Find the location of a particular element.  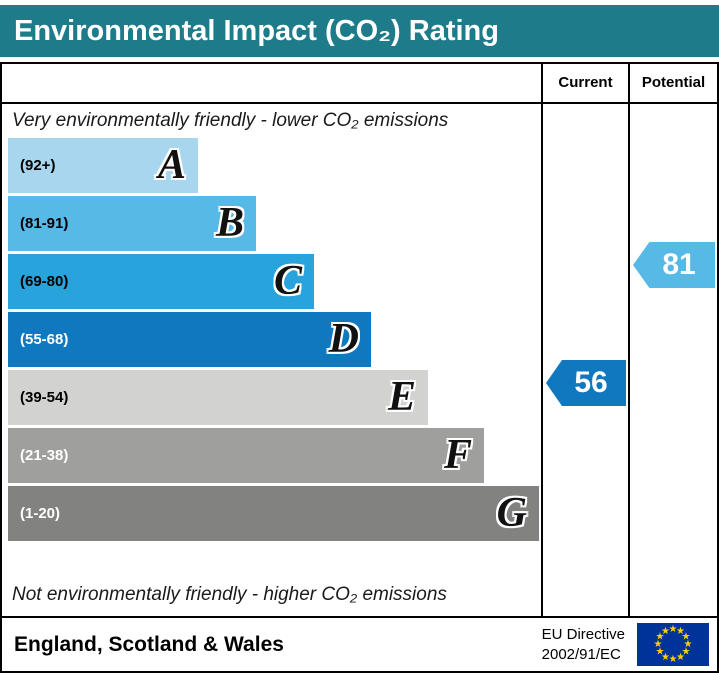

band-range: (55-68) is located at coordinates (44, 339).